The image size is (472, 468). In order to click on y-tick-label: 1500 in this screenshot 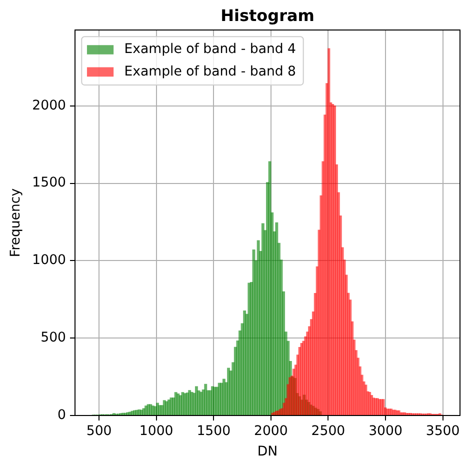, I will do `click(49, 183)`.